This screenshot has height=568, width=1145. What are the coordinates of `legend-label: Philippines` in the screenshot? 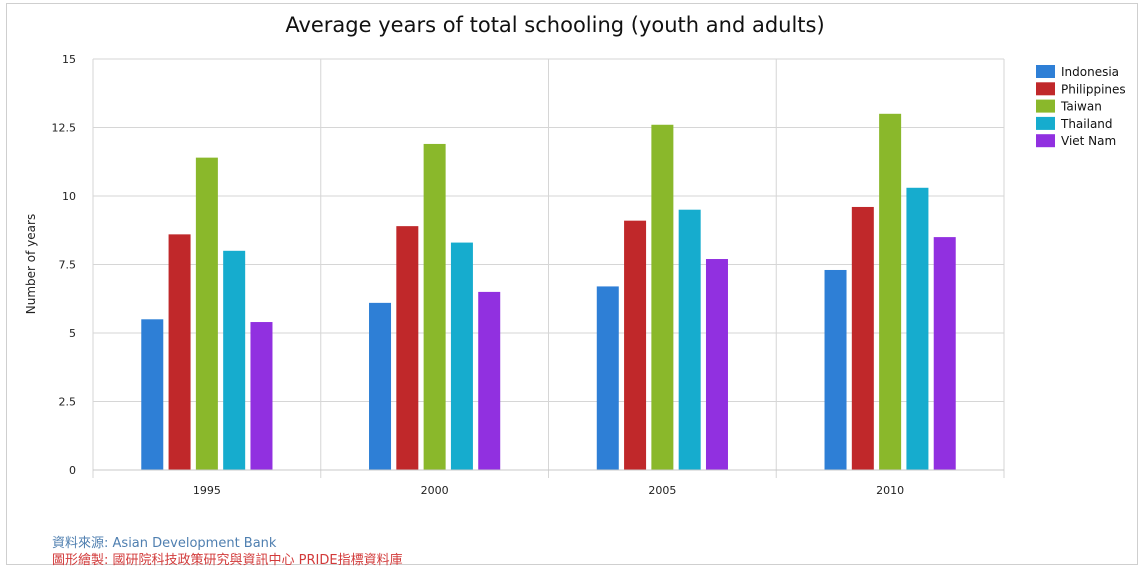 It's located at (1093, 89).